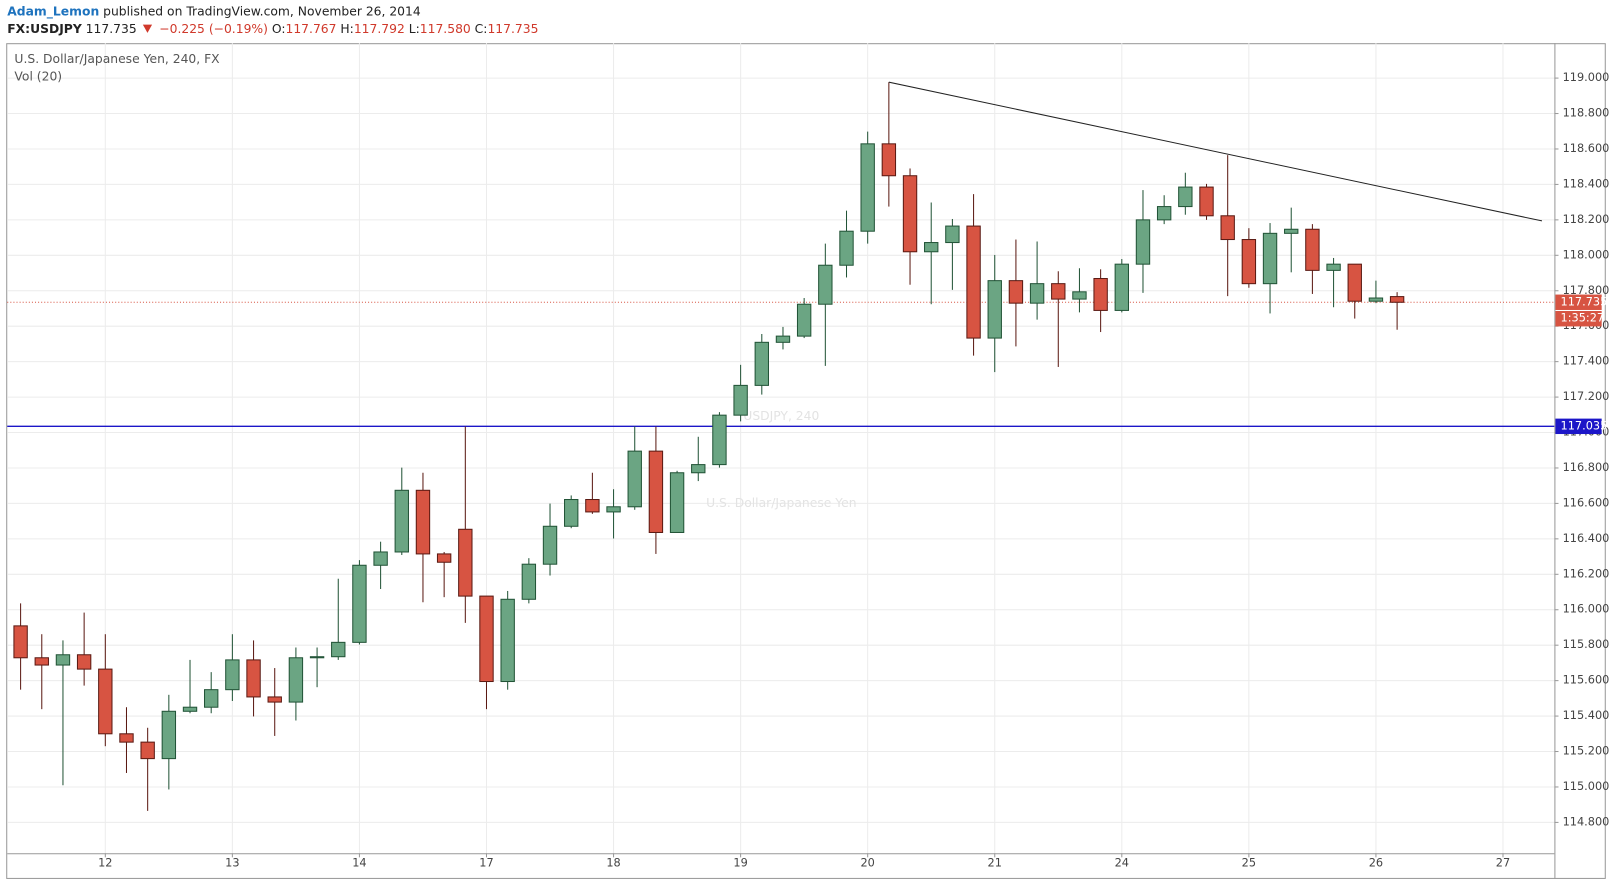  Describe the element at coordinates (1584, 425) in the screenshot. I see `hline-label: 117.035` at that location.